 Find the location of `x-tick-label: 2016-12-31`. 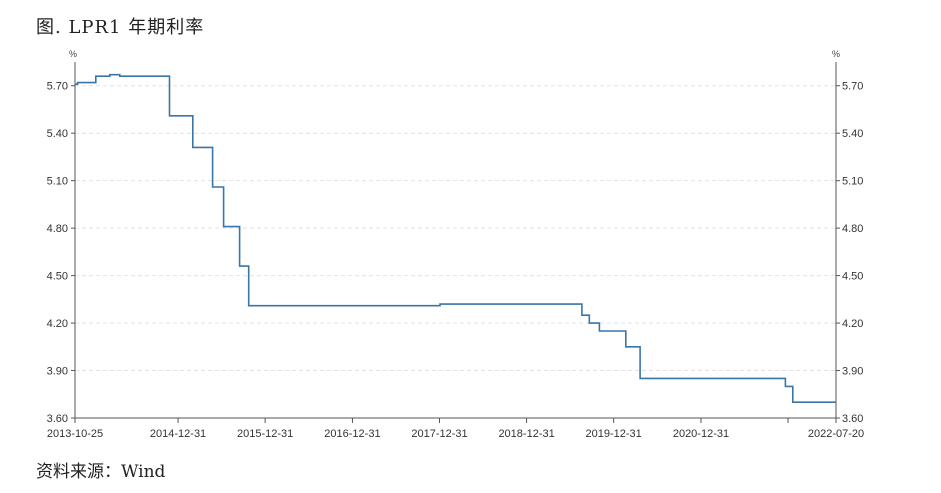

x-tick-label: 2016-12-31 is located at coordinates (352, 434).